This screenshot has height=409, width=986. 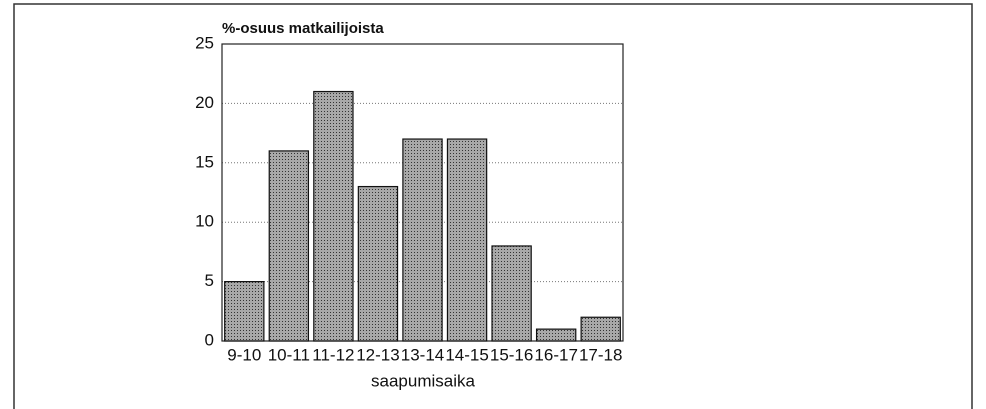 What do you see at coordinates (204, 161) in the screenshot?
I see `y-tick-label: 15` at bounding box center [204, 161].